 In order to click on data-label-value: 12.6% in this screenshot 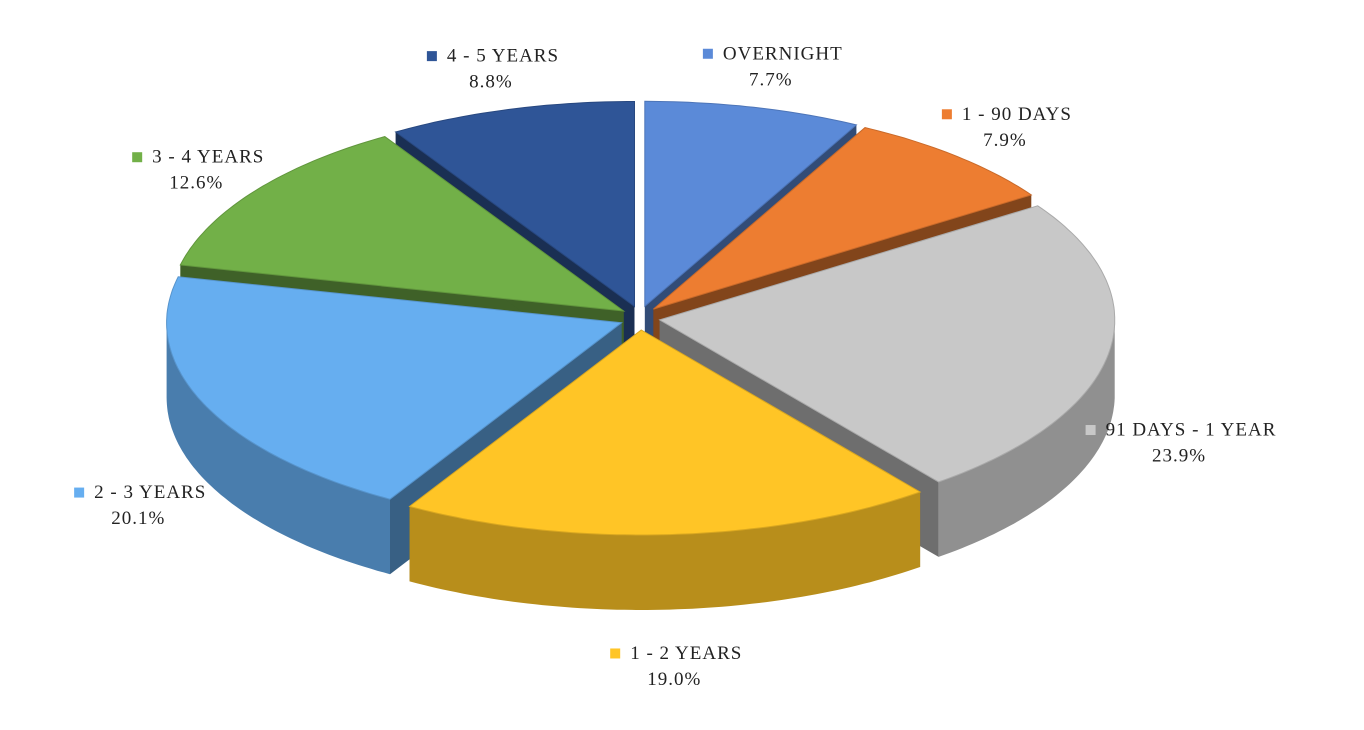, I will do `click(196, 183)`.